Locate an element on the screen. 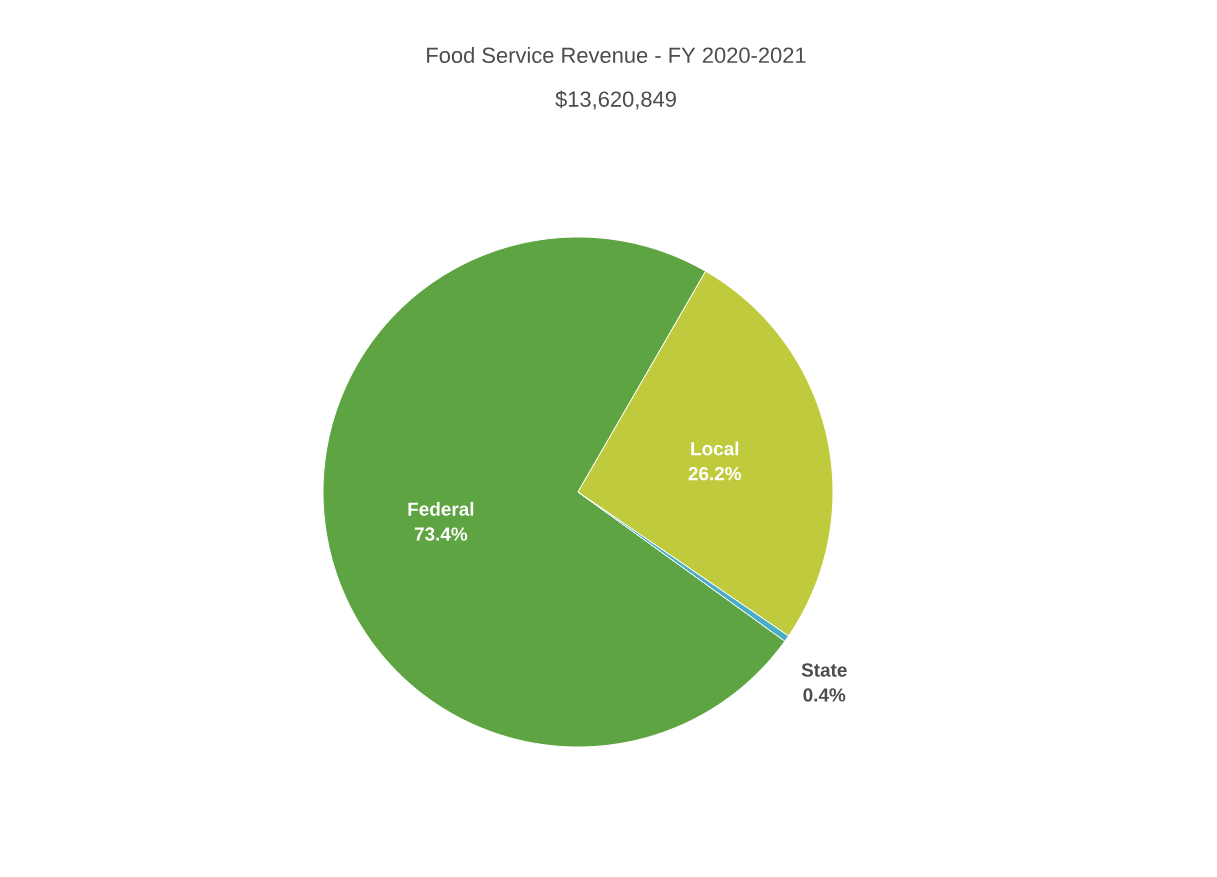 The height and width of the screenshot is (877, 1217). data-label: 73.4% is located at coordinates (441, 534).